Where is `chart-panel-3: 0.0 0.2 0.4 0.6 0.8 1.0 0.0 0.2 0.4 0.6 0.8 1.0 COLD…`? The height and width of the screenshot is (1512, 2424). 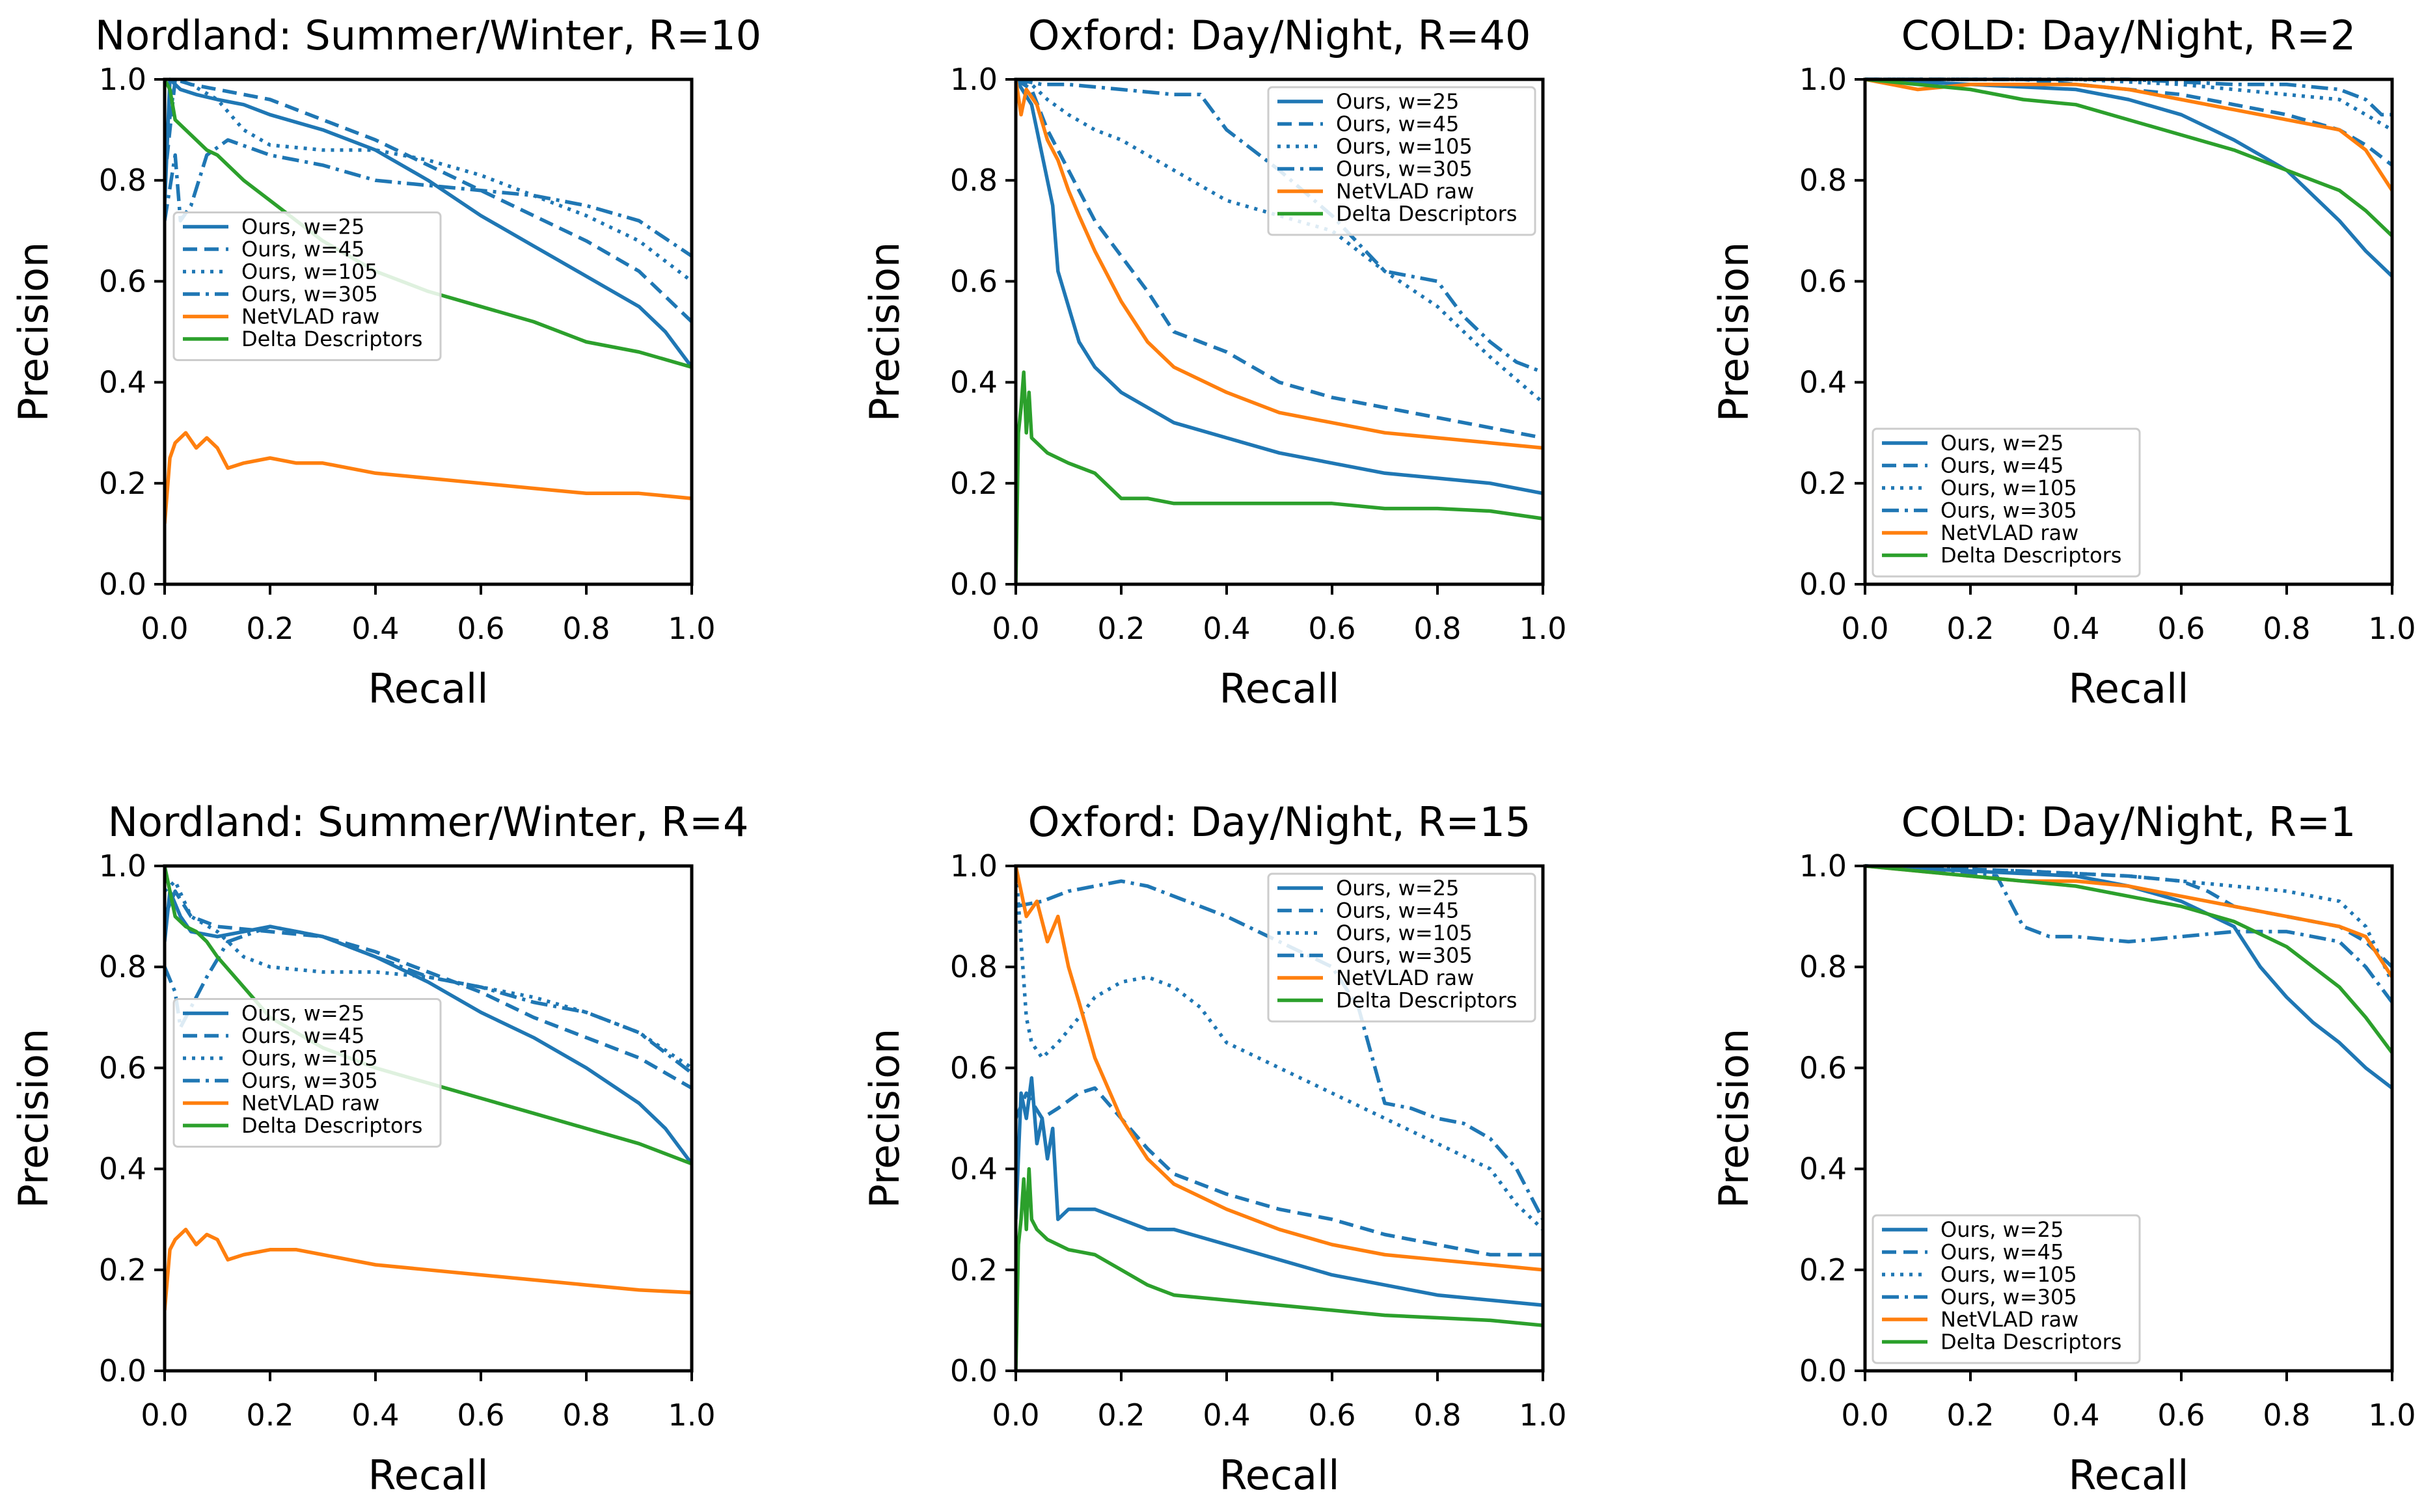 chart-panel-3: 0.0 0.2 0.4 0.6 0.8 1.0 0.0 0.2 0.4 0.6 0.8 1.0 COLD… is located at coordinates (2063, 362).